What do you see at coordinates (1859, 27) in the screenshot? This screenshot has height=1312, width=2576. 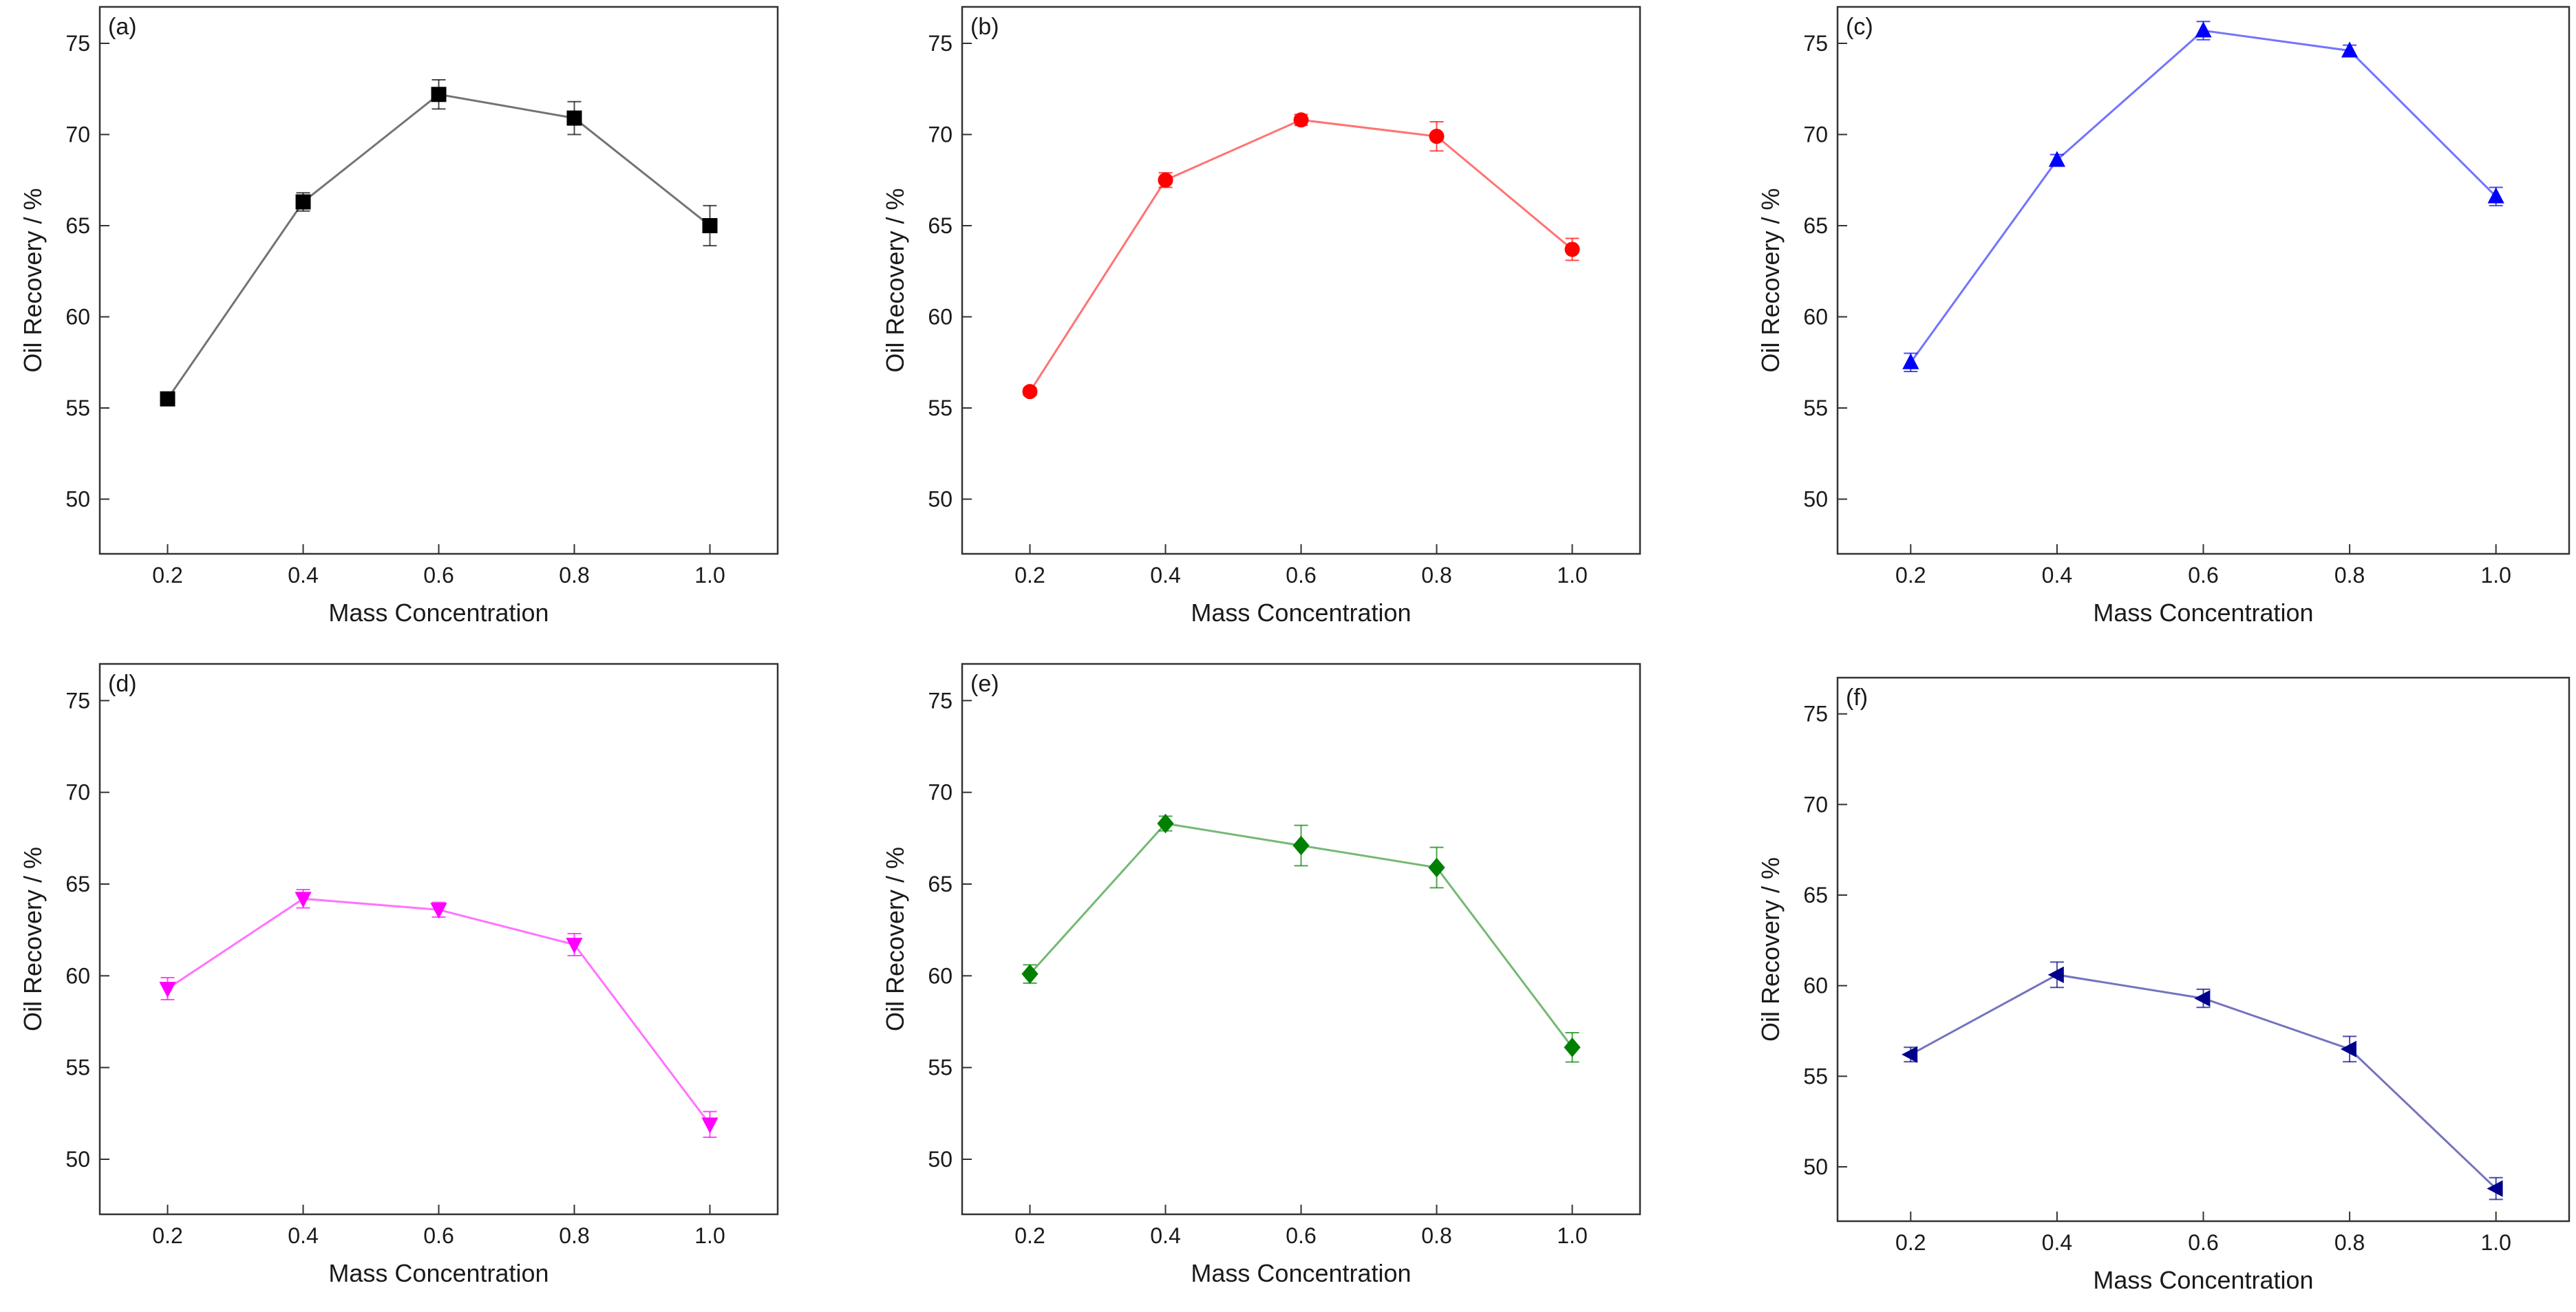 I see `panel-label: (c)` at bounding box center [1859, 27].